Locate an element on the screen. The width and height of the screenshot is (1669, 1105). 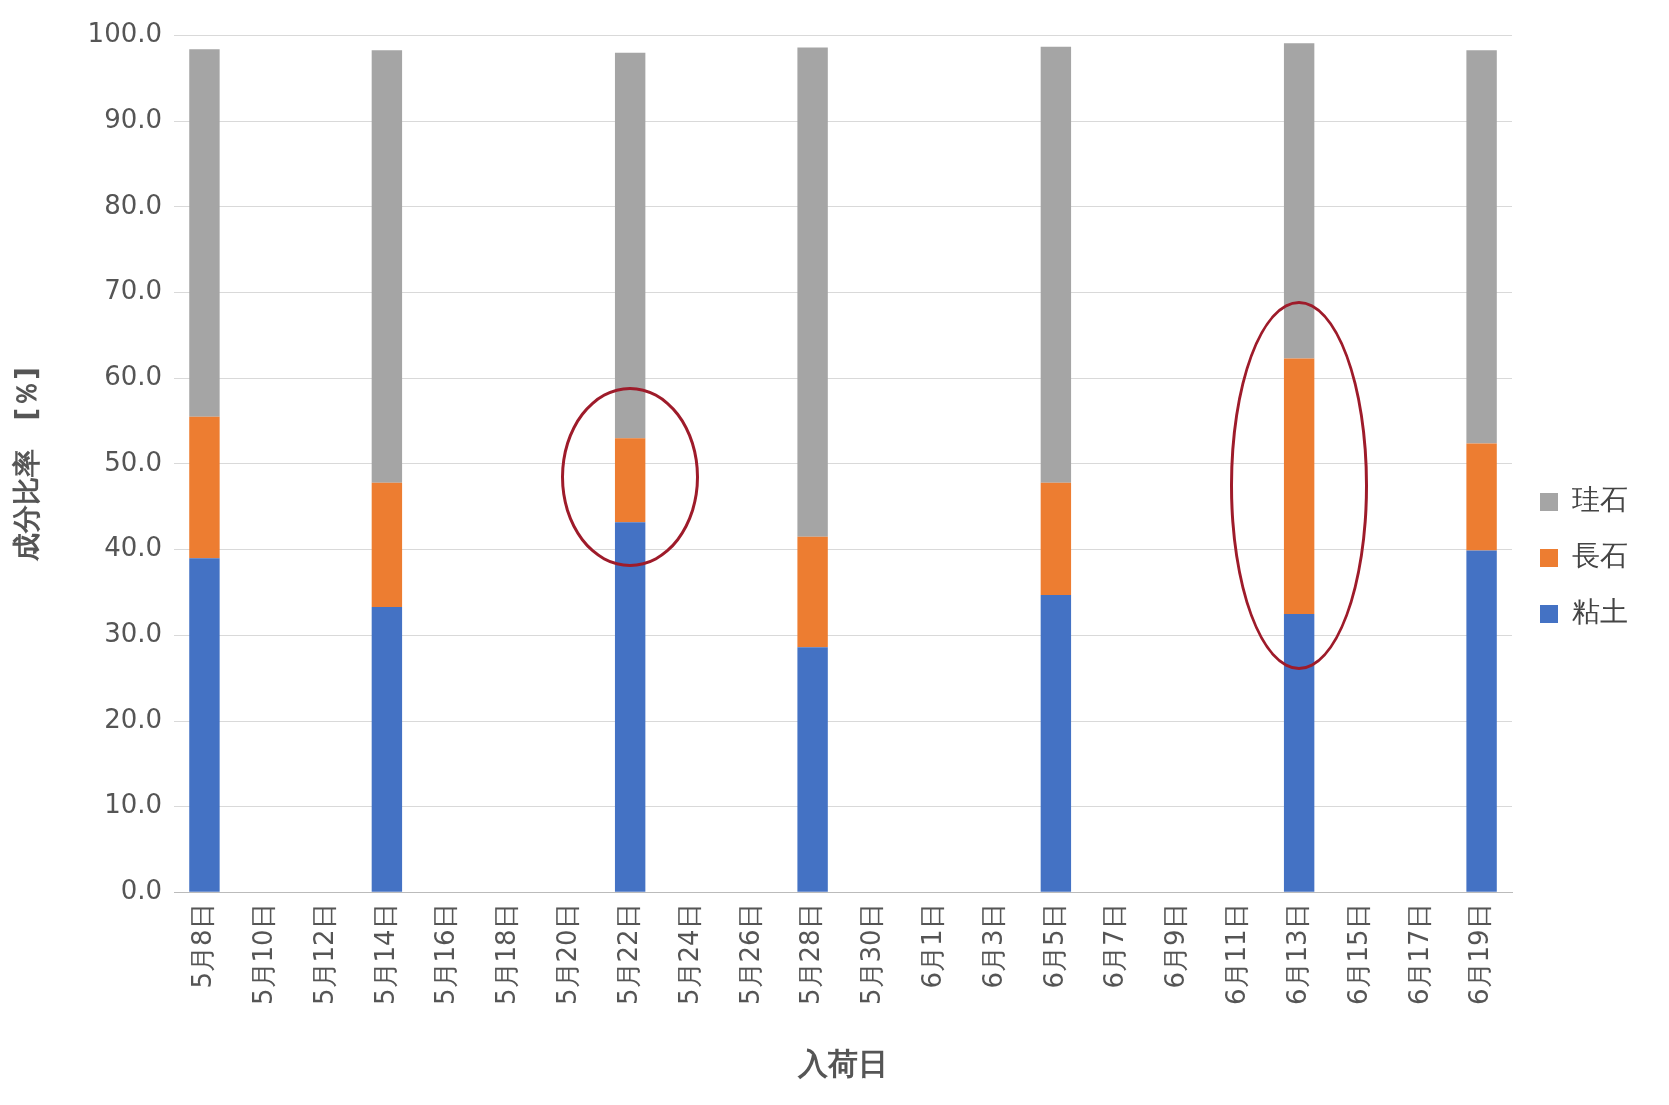
y-axis-title: 成分比率 [％] is located at coordinates (27, 464).